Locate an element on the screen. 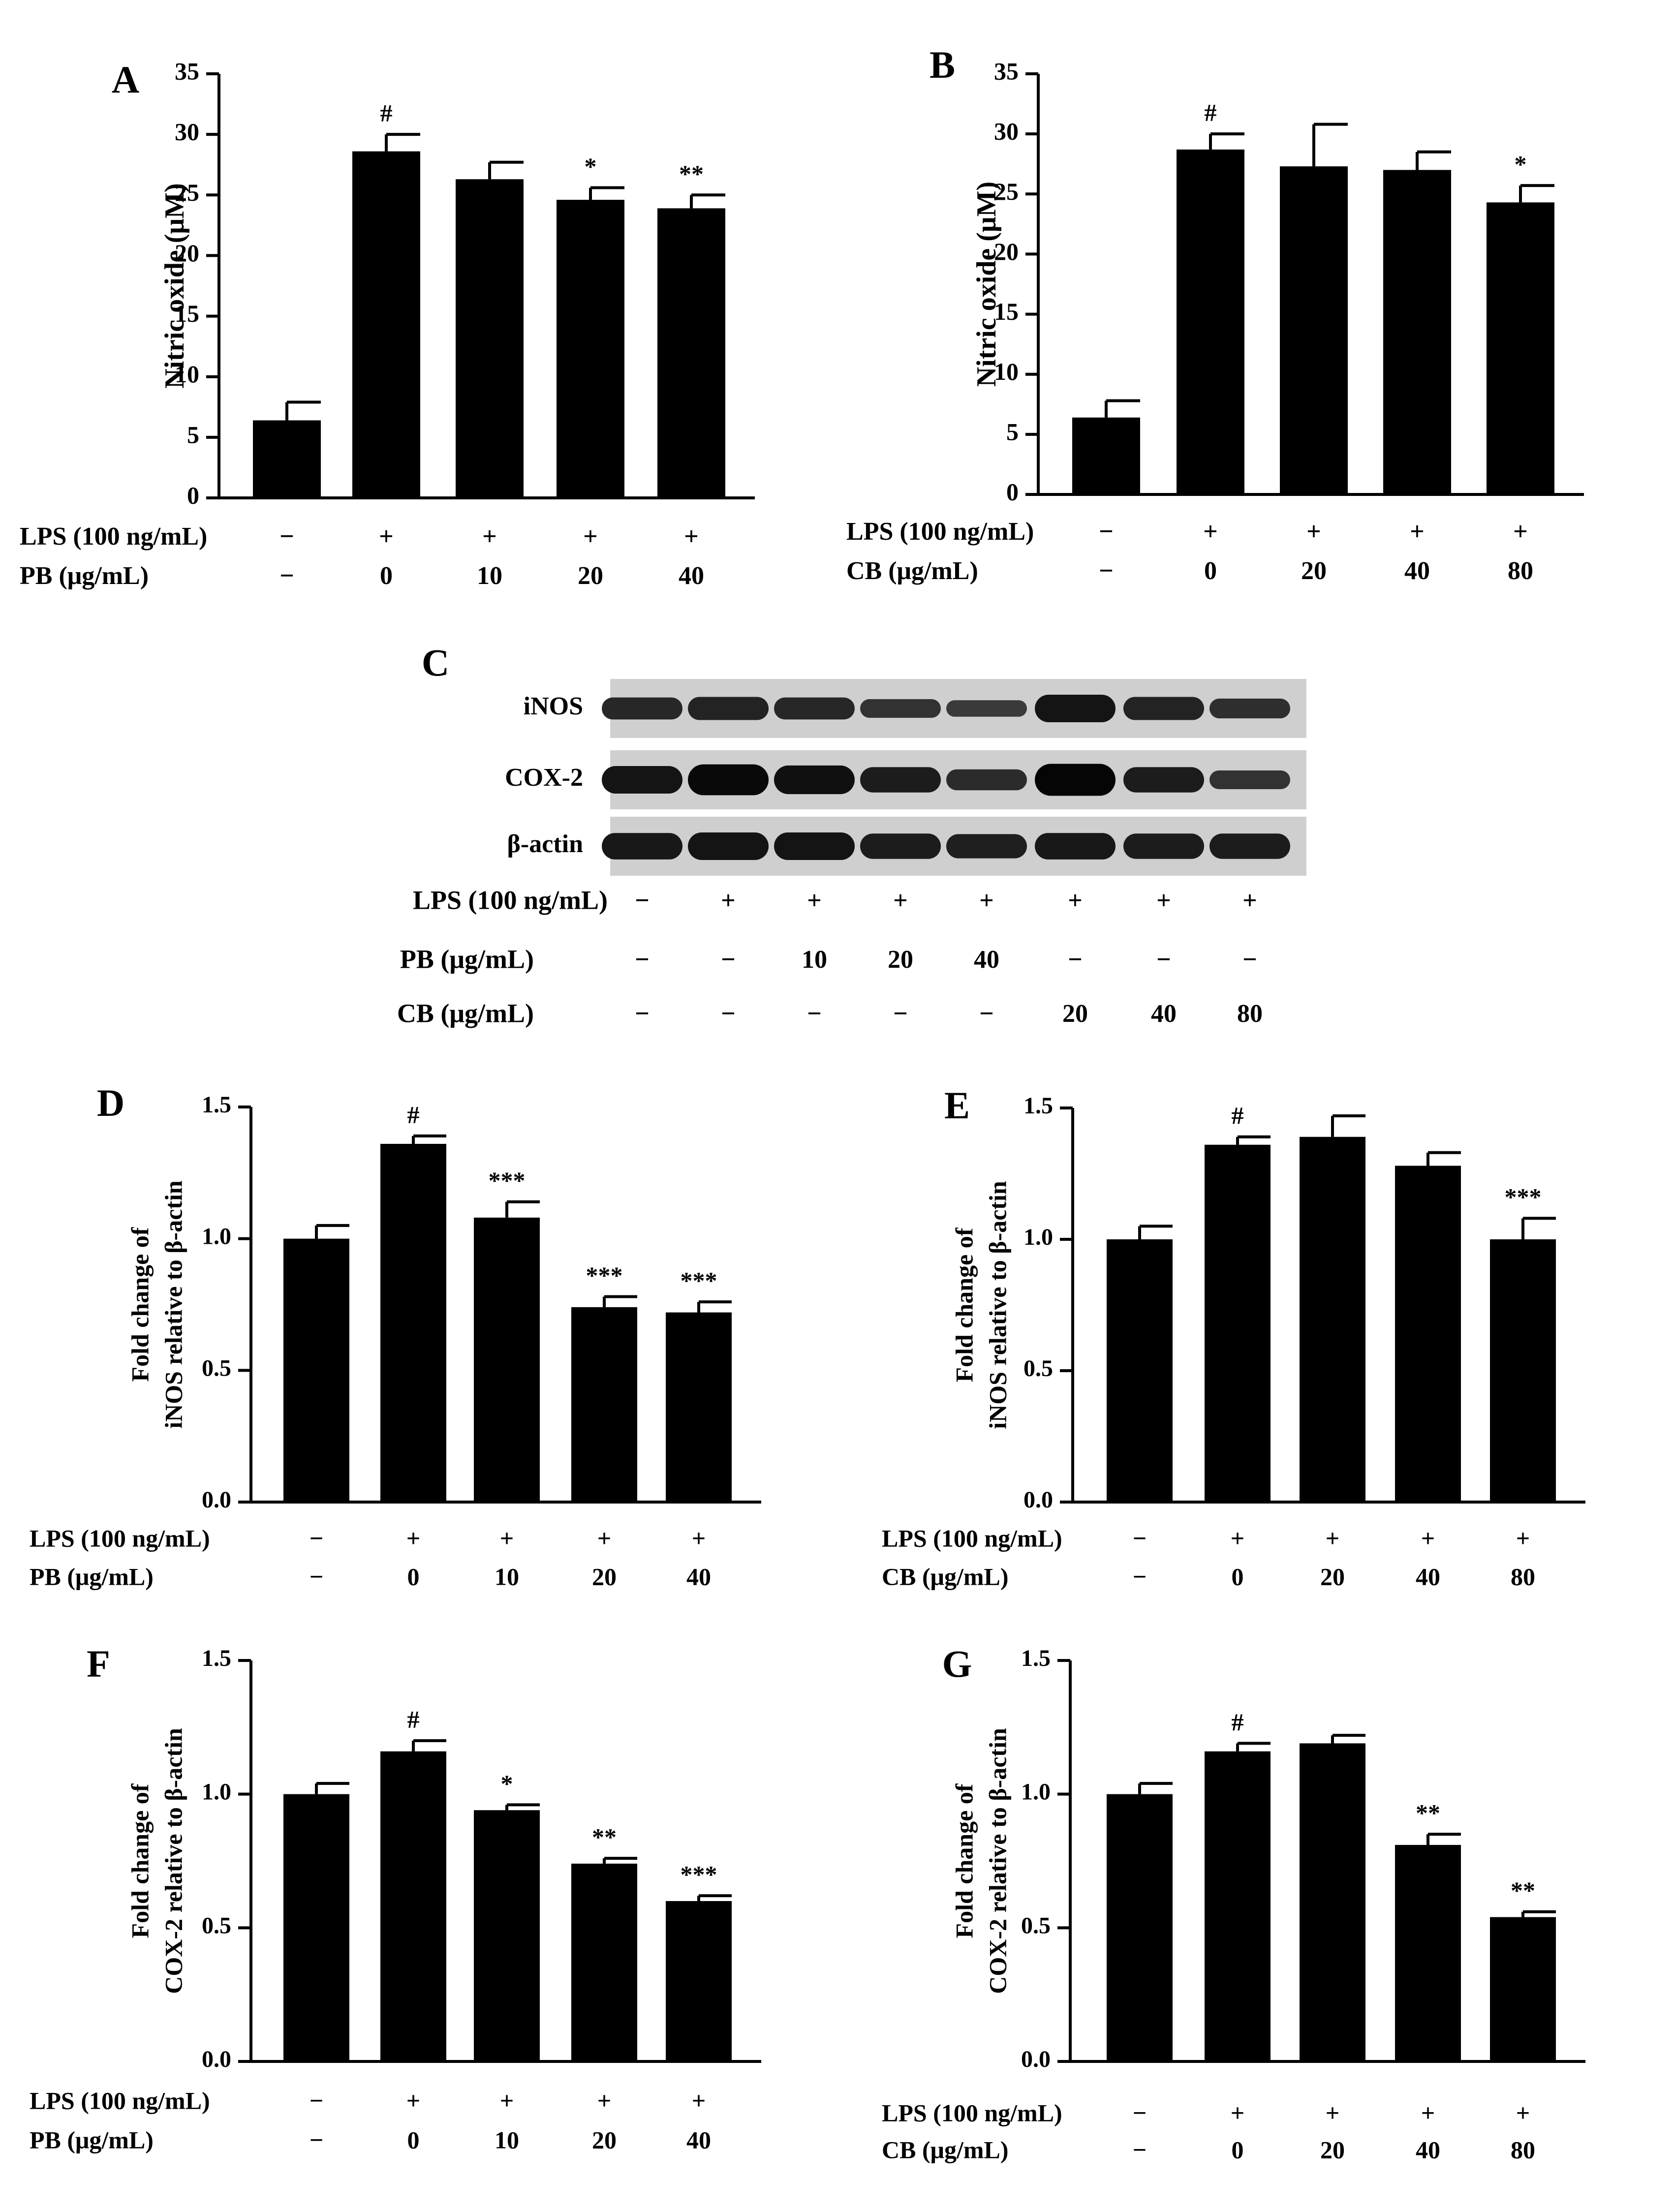 The height and width of the screenshot is (2212, 1674). blot-treatment-value: 10 is located at coordinates (814, 960).